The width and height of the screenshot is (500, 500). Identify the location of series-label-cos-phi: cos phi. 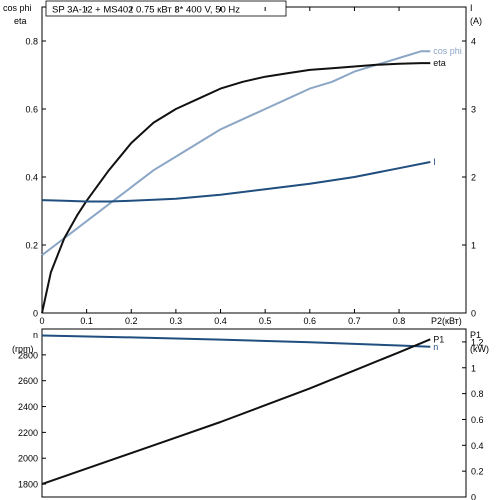
(447, 51).